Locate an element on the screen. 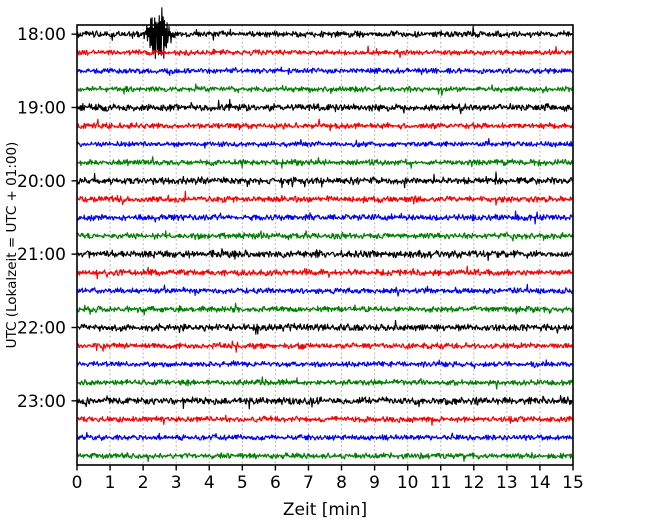 This screenshot has width=650, height=520. x-axis-tick-labels: 0 1 2 3 4 5 6 7 8 9 10 11 12 13 14 15 is located at coordinates (328, 483).